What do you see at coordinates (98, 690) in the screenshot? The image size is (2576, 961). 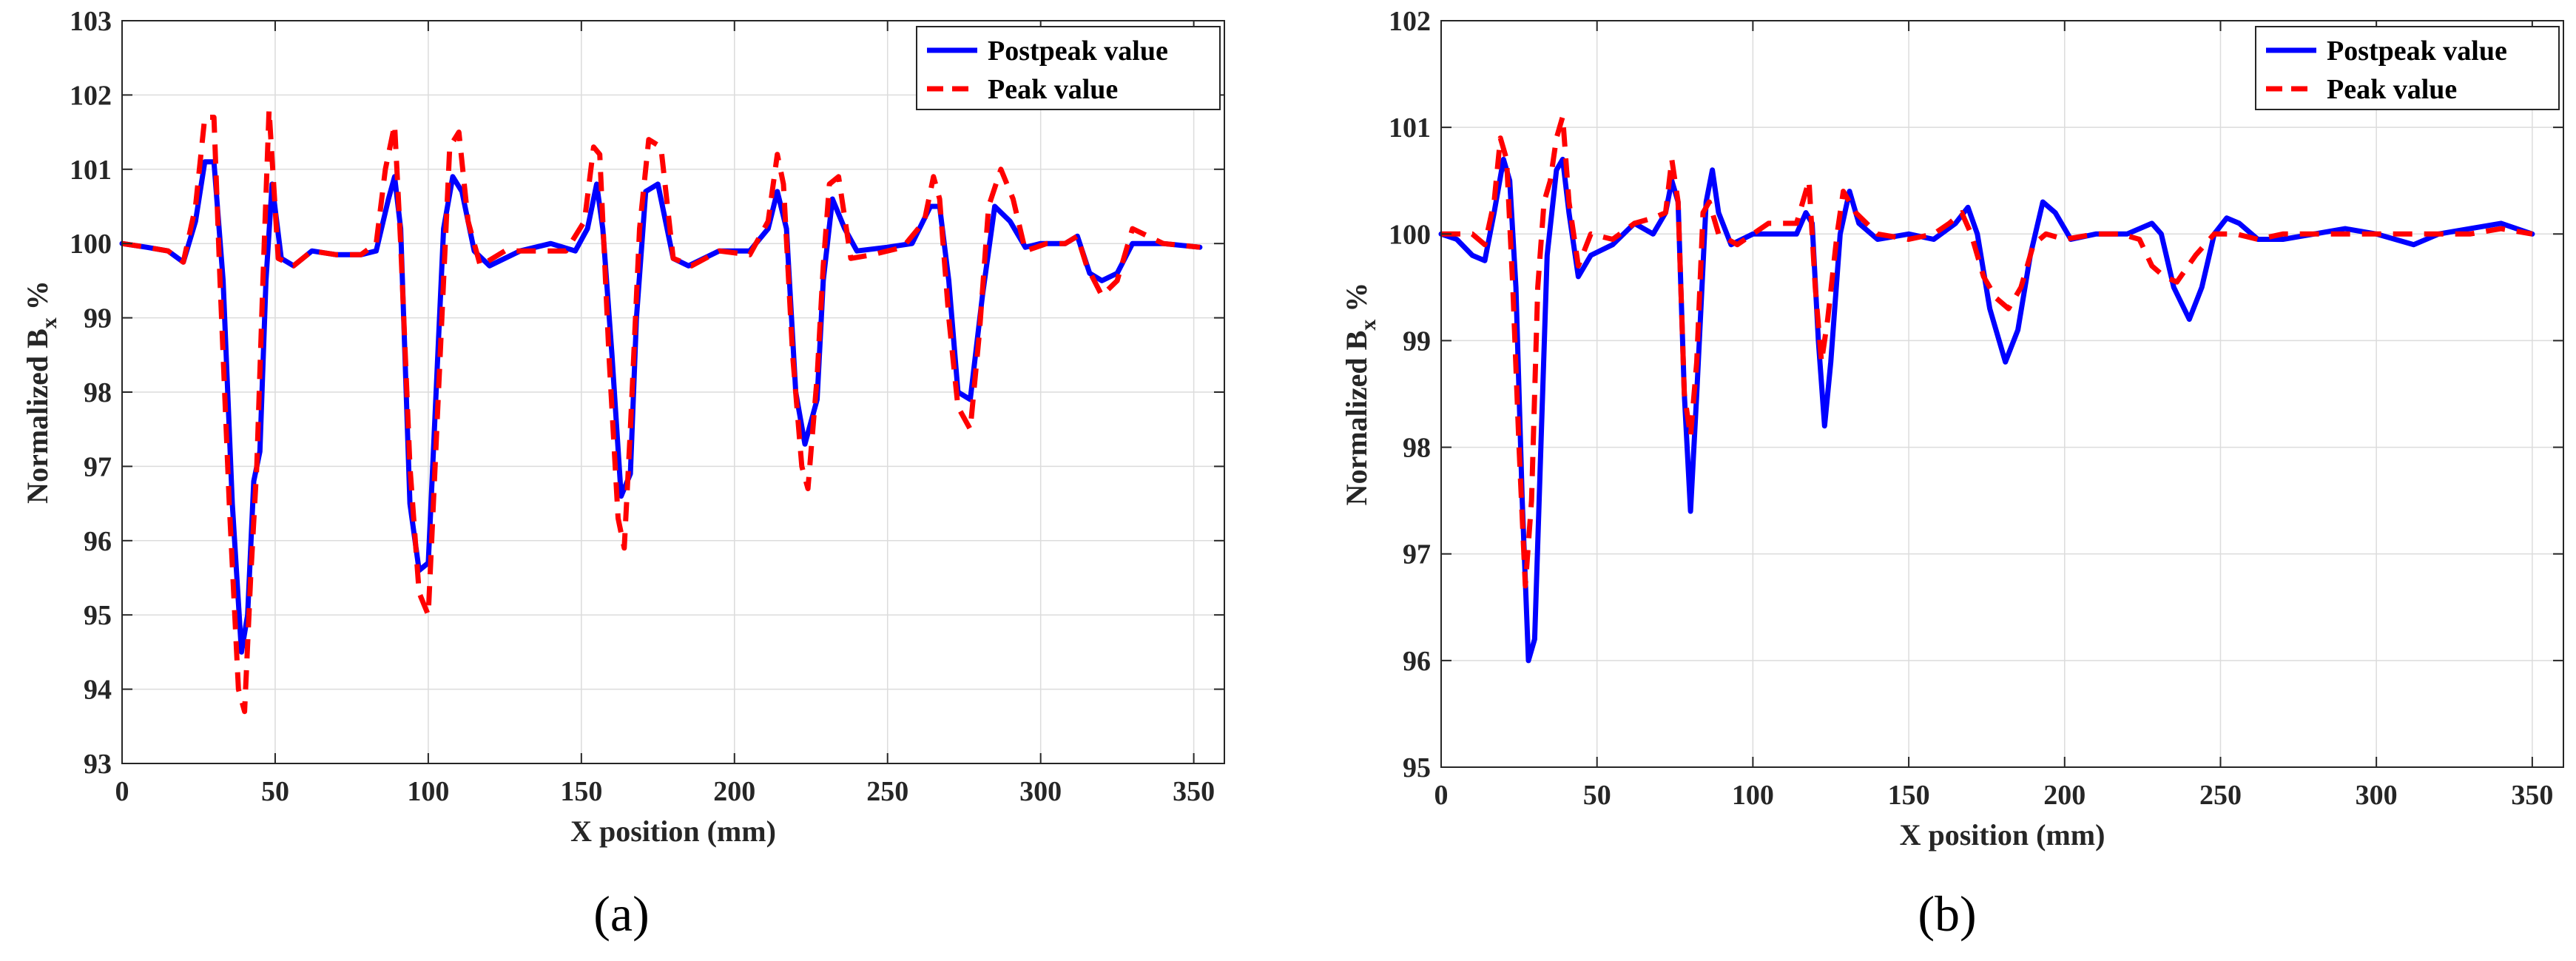 I see `y-tick-label: 94` at bounding box center [98, 690].